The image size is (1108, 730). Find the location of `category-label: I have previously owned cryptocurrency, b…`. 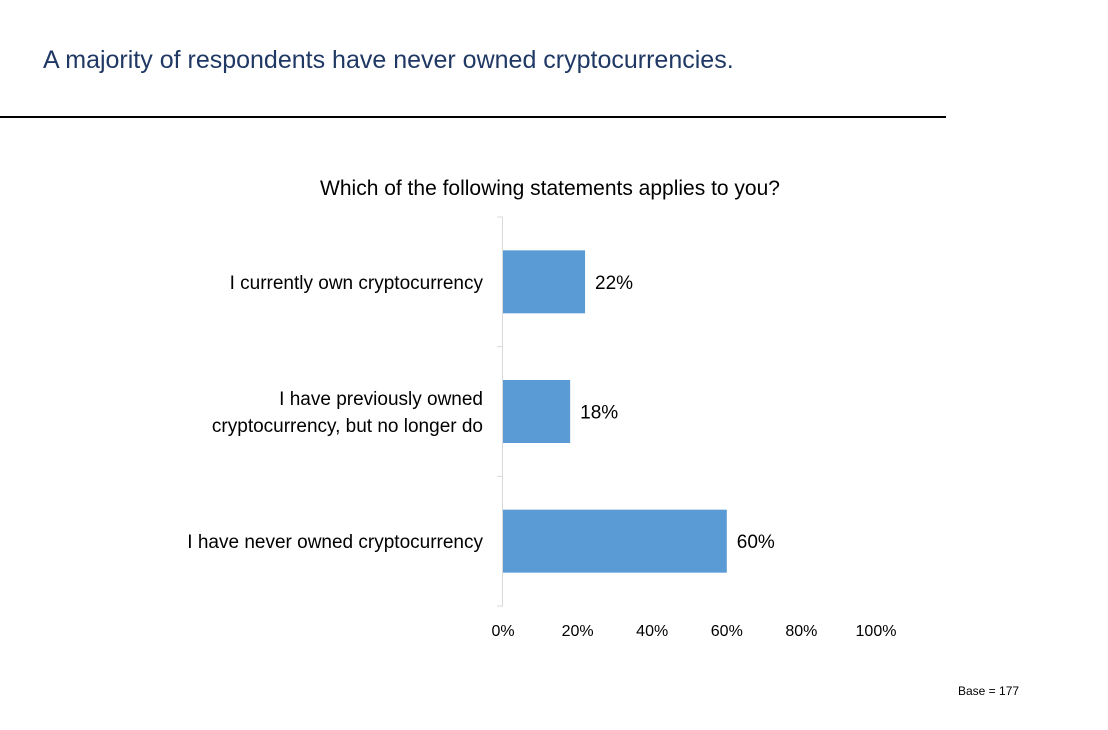

category-label: I have previously owned cryptocurrency, b… is located at coordinates (347, 413).